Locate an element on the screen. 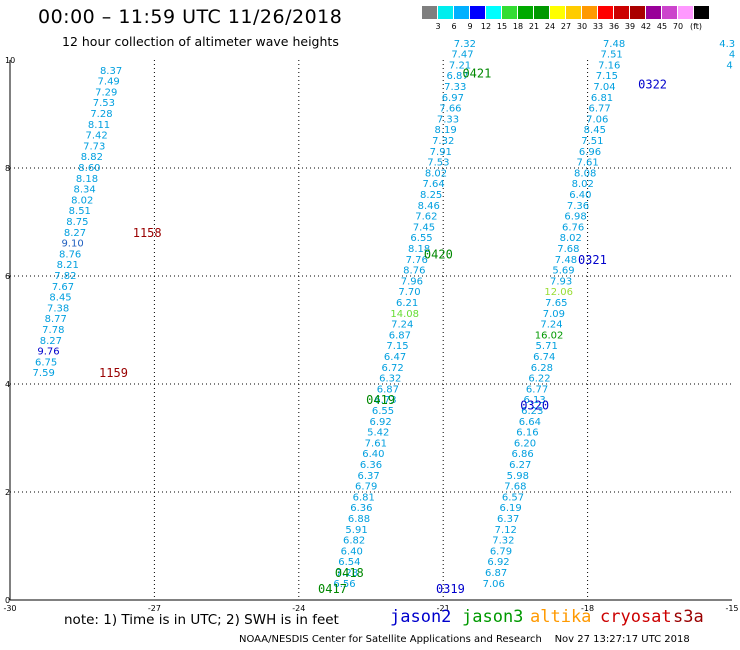 This screenshot has width=740, height=650. swh-value: 6.37 is located at coordinates (508, 519).